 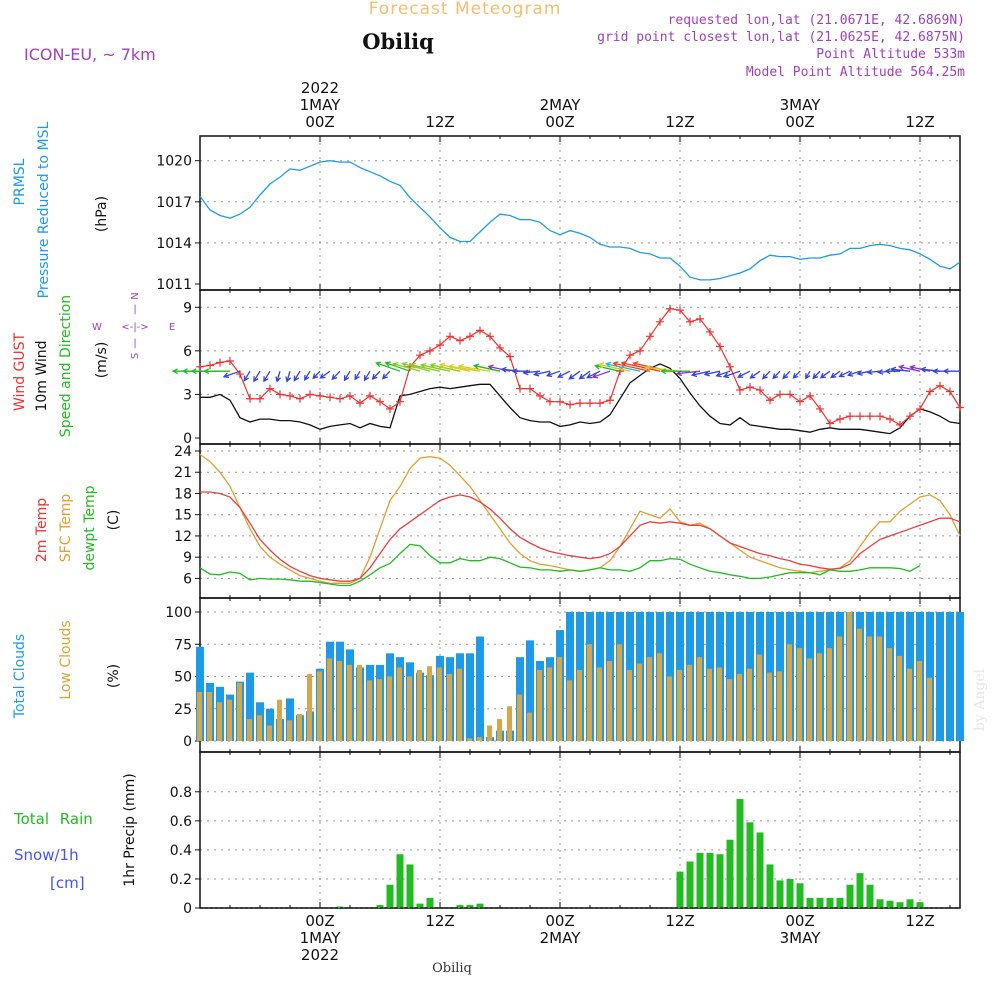 I want to click on y-tick-label: 18, so click(x=183, y=494).